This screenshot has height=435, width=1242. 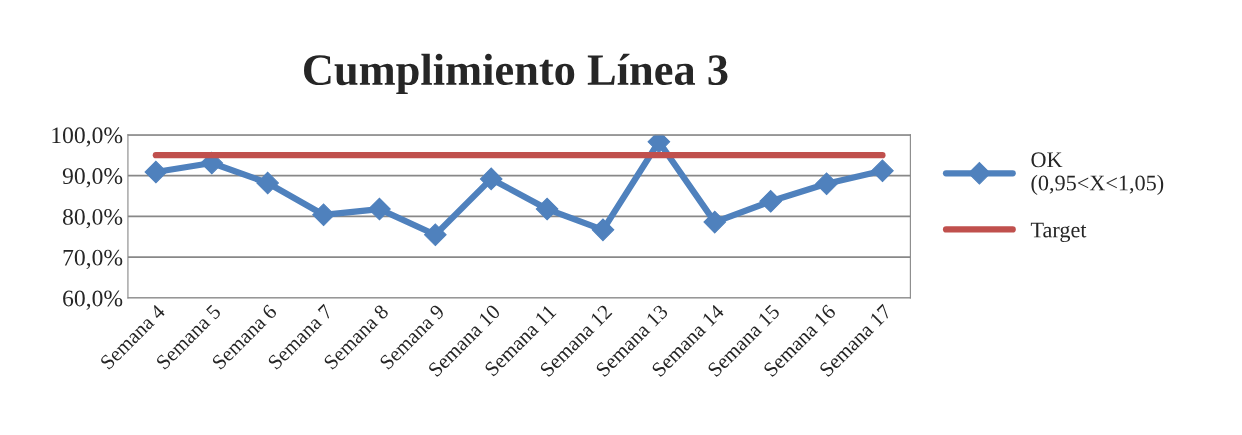 What do you see at coordinates (92, 218) in the screenshot?
I see `y-tick-label: 80,0%` at bounding box center [92, 218].